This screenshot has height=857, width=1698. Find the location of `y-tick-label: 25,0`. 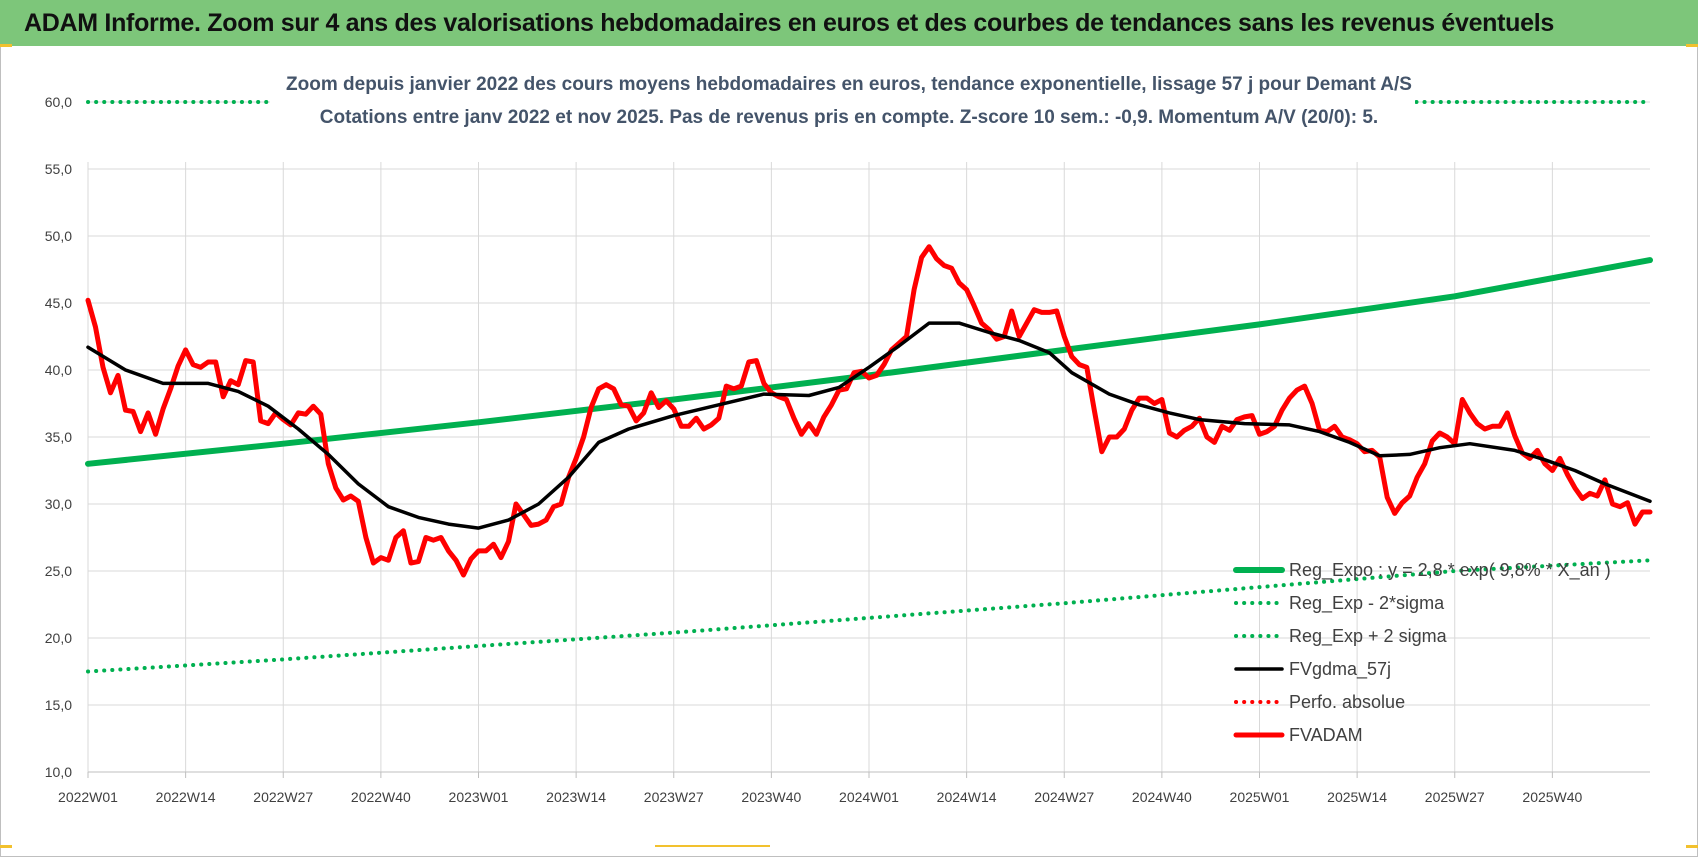

y-tick-label: 25,0 is located at coordinates (58, 571).